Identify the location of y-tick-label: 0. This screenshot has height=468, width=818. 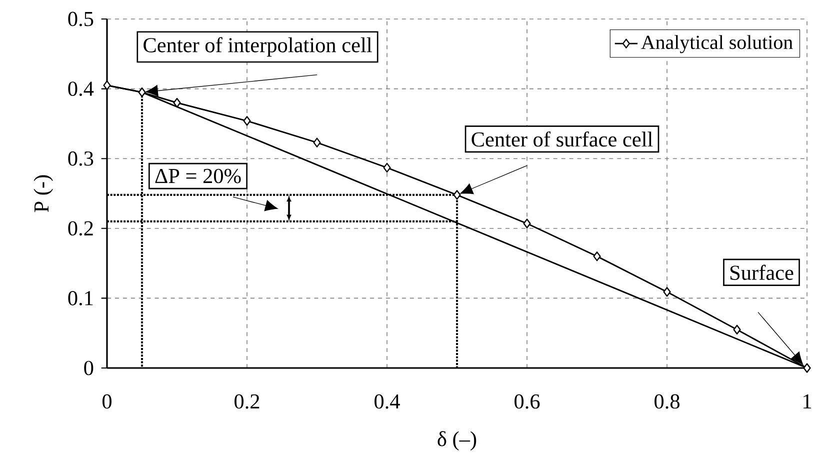
(89, 368).